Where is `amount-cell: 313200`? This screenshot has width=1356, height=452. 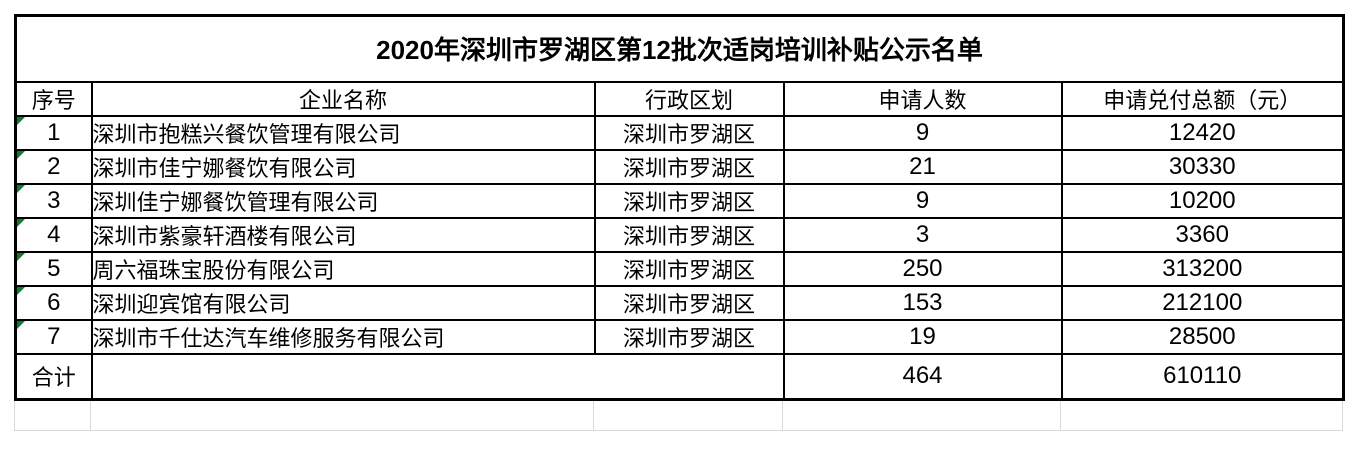 amount-cell: 313200 is located at coordinates (1202, 268).